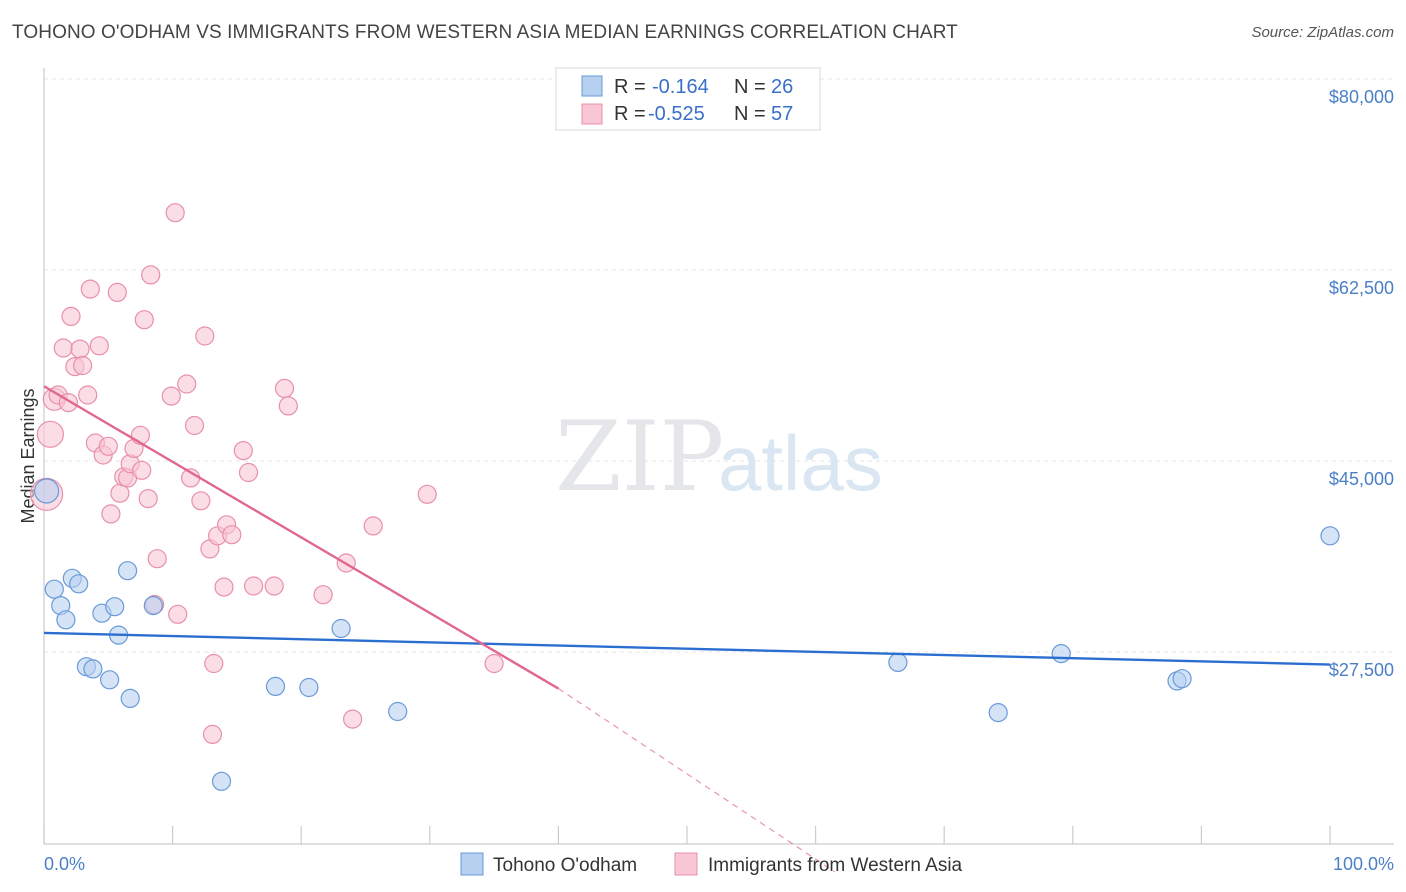 The image size is (1406, 892). What do you see at coordinates (750, 87) in the screenshot?
I see `stats-legend-n-label-blue: N =` at bounding box center [750, 87].